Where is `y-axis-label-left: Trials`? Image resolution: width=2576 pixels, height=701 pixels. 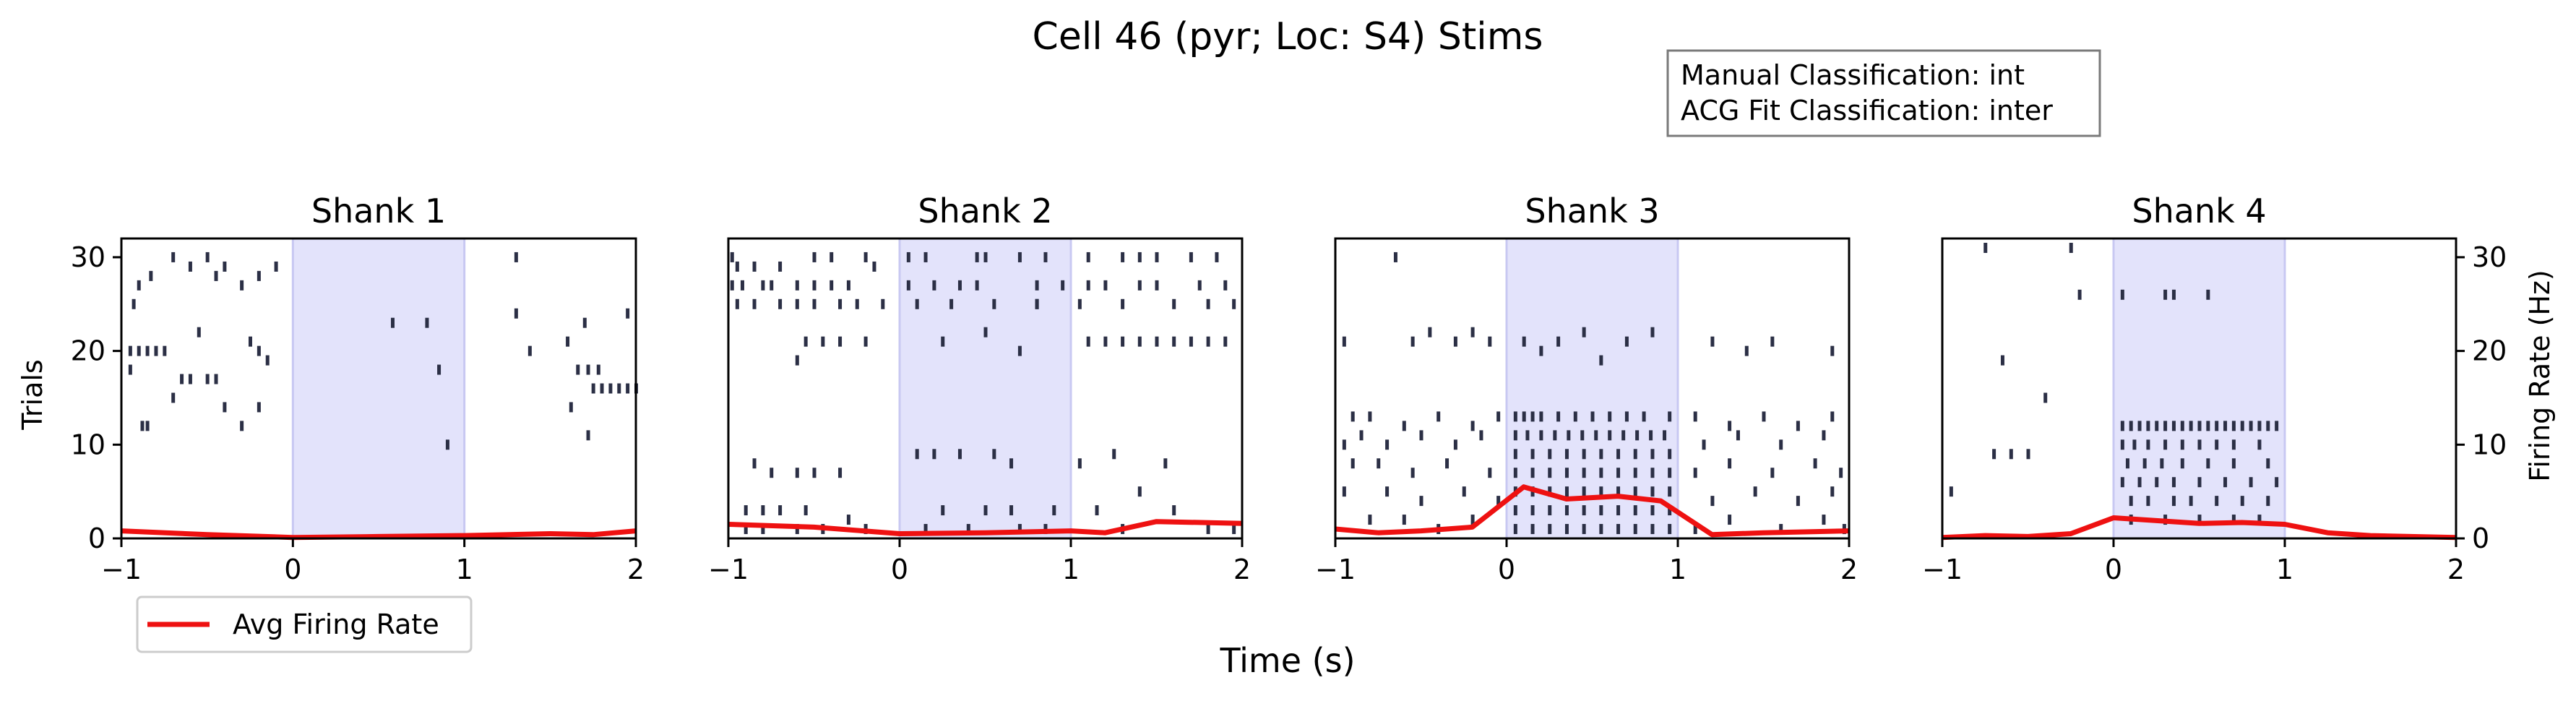
y-axis-label-left: Trials is located at coordinates (32, 394).